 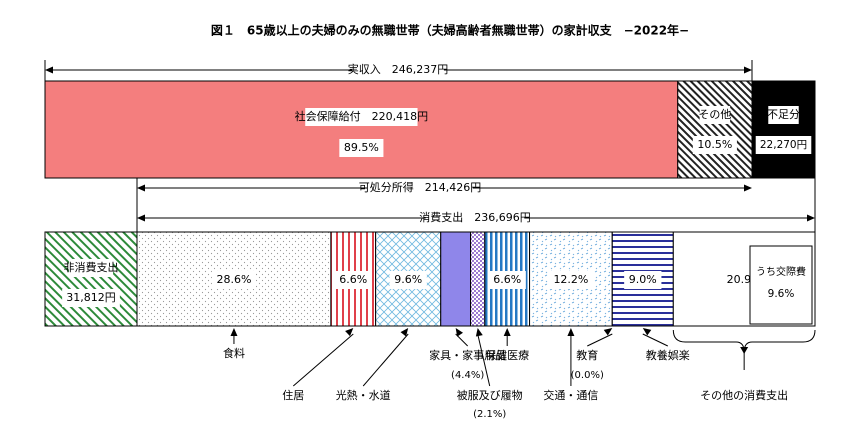 I want to click on expenditure-pct-2: 9.6%, so click(x=408, y=279).